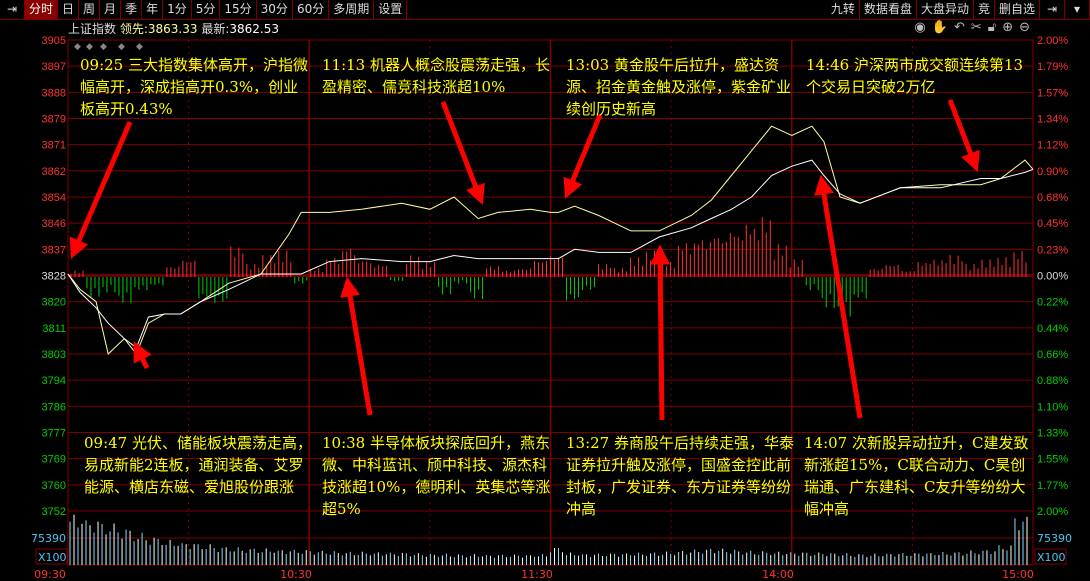  Describe the element at coordinates (1052, 250) in the screenshot. I see `pct-tick-label: 0.23%` at that location.